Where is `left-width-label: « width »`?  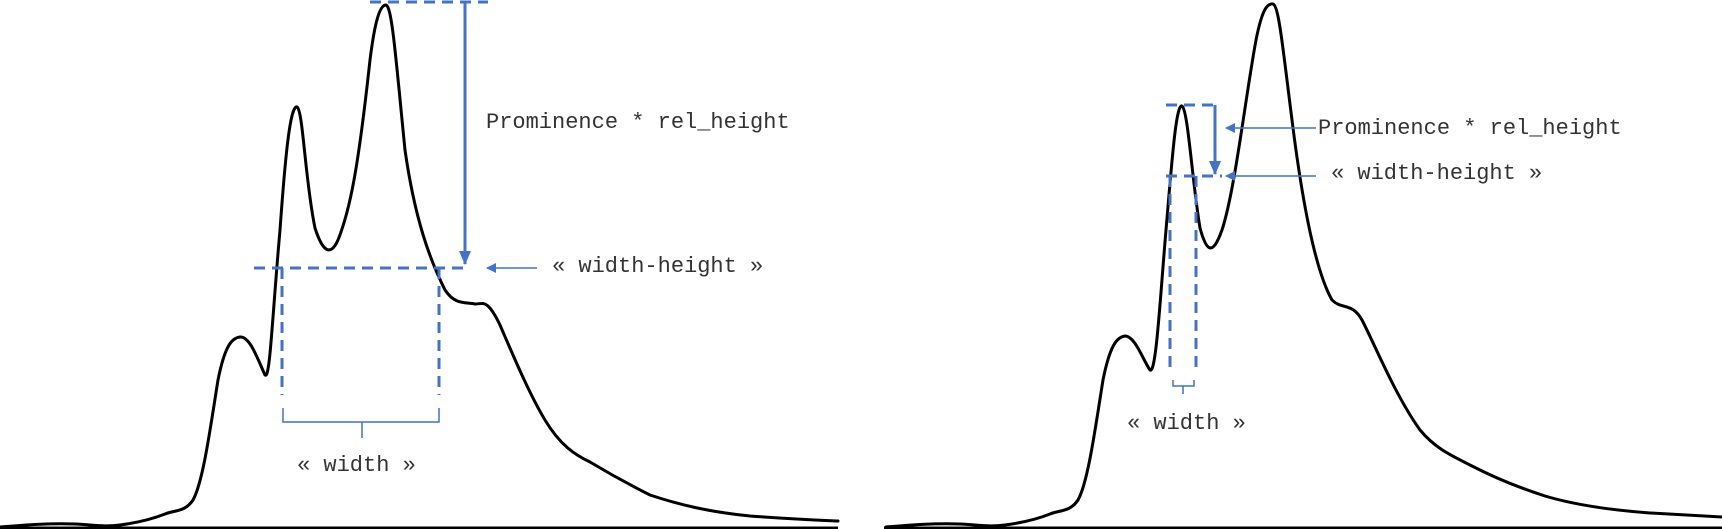 left-width-label: « width » is located at coordinates (356, 465).